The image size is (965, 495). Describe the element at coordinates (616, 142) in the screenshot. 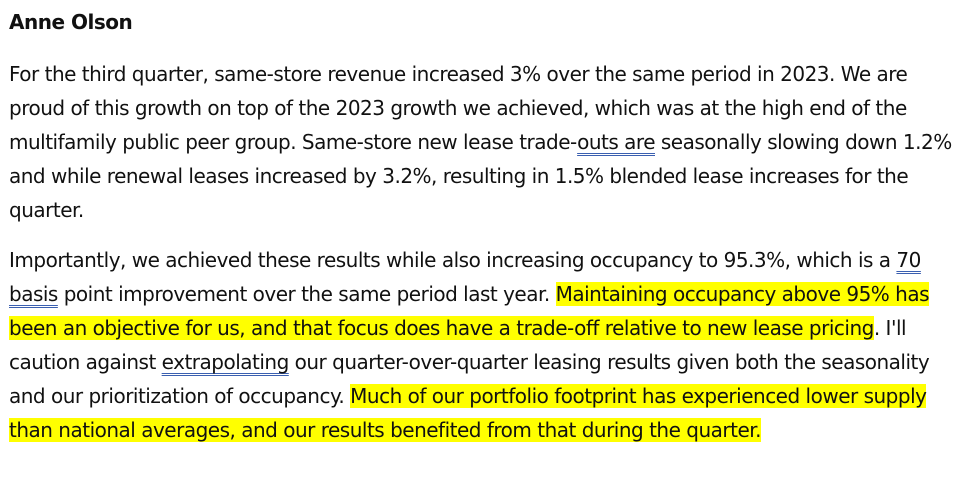

I see `spellcheck-underline-outs-are: outs are` at that location.